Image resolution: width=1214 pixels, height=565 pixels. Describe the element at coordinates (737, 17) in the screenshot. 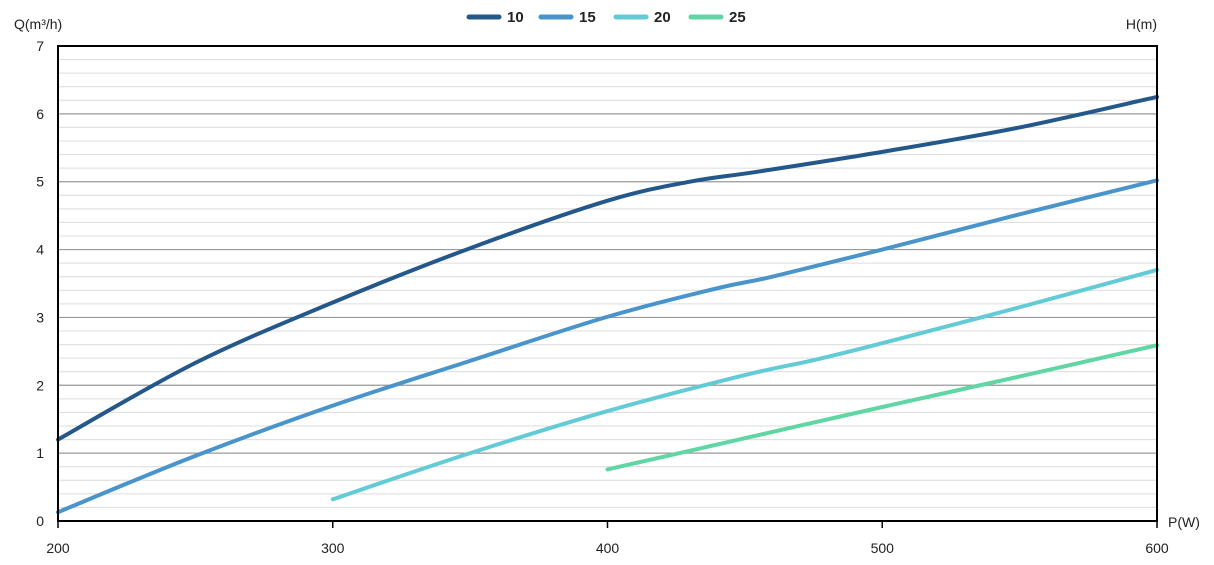

I see `legend-label-25: 25` at that location.